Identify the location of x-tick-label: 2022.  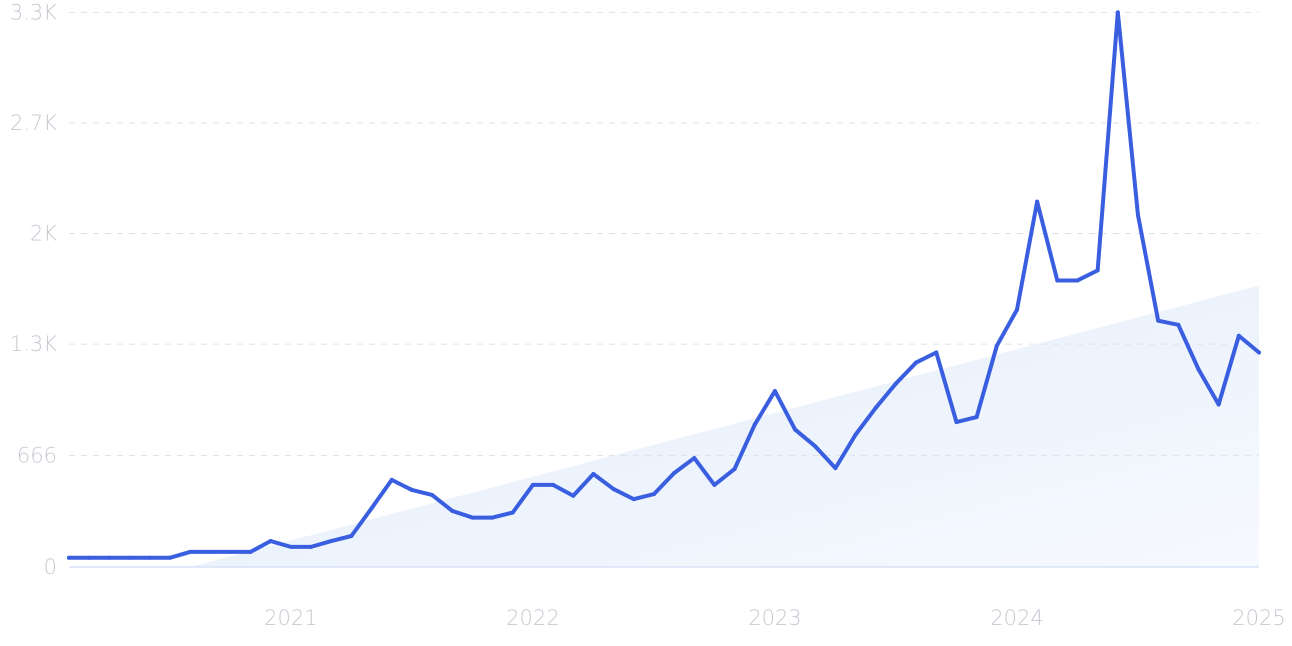
(532, 618).